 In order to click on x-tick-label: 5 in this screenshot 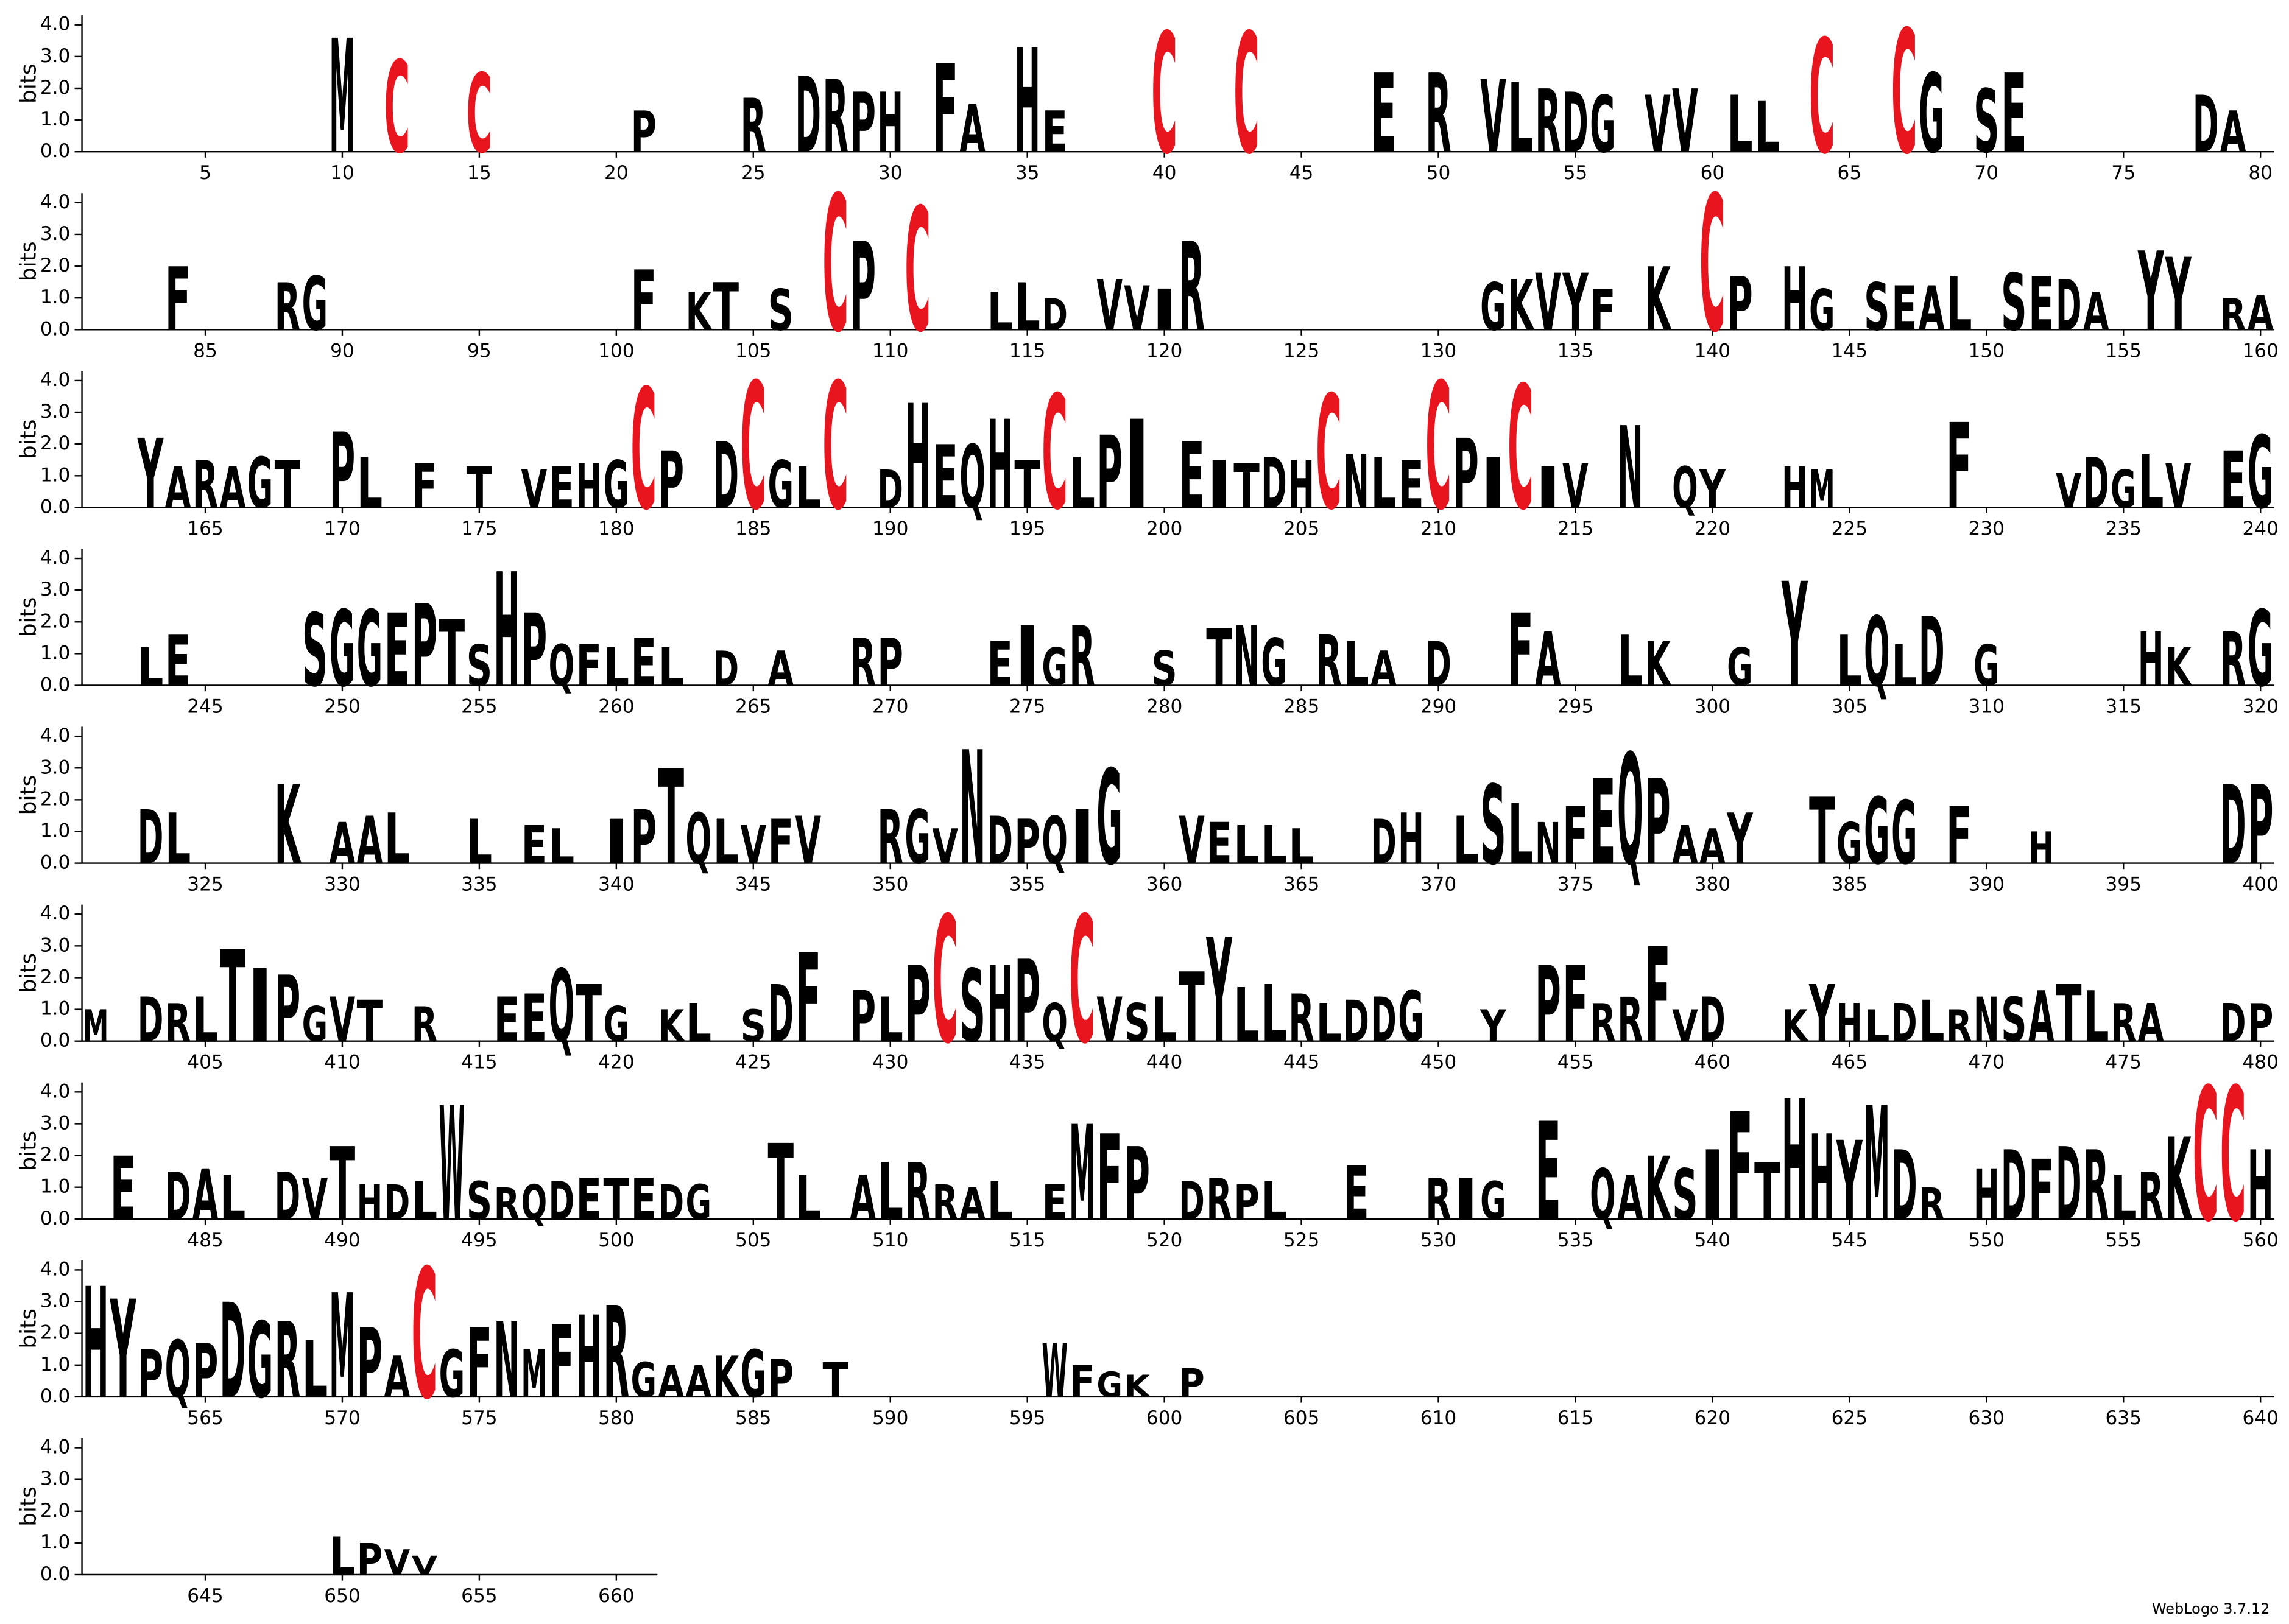, I will do `click(205, 173)`.